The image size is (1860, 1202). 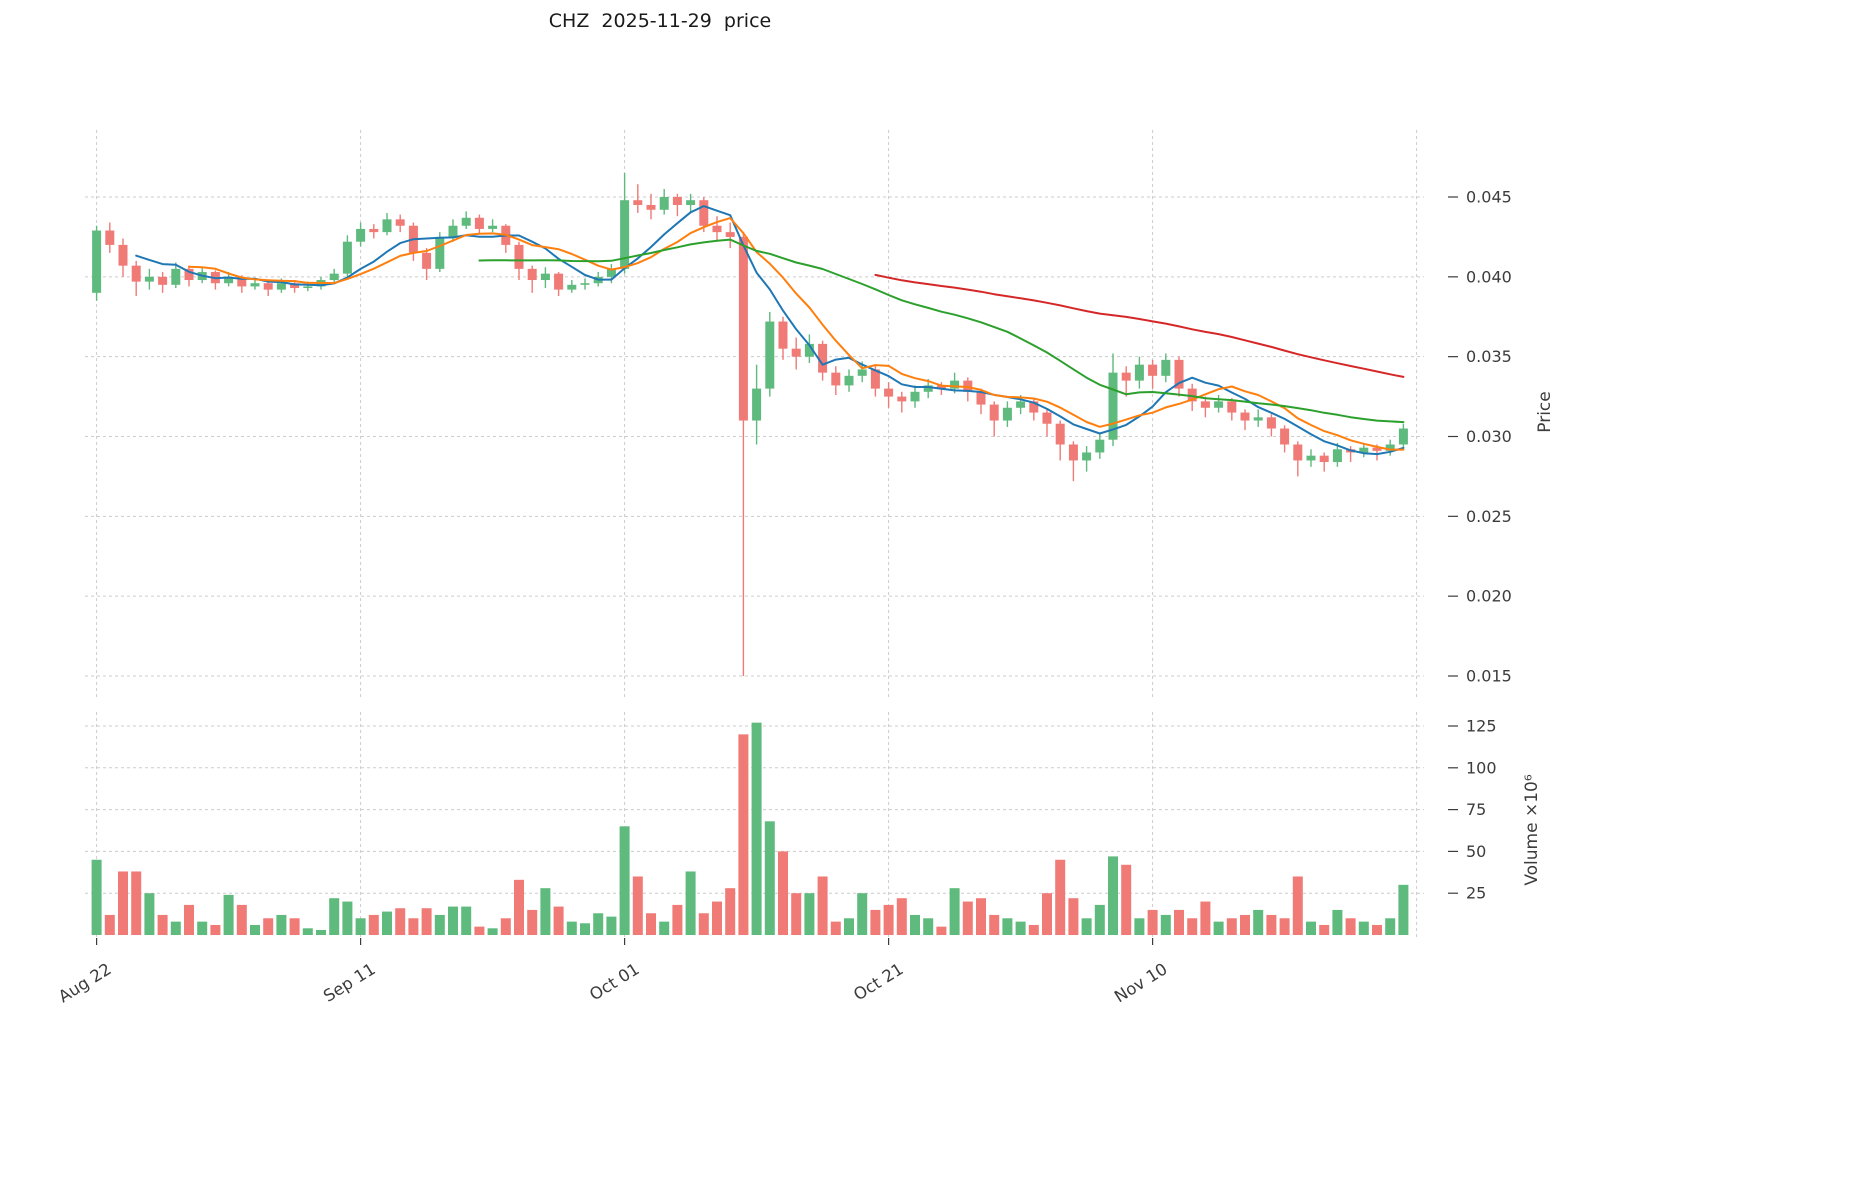 What do you see at coordinates (1139, 325) in the screenshot?
I see `ma-line-ma-xlong` at bounding box center [1139, 325].